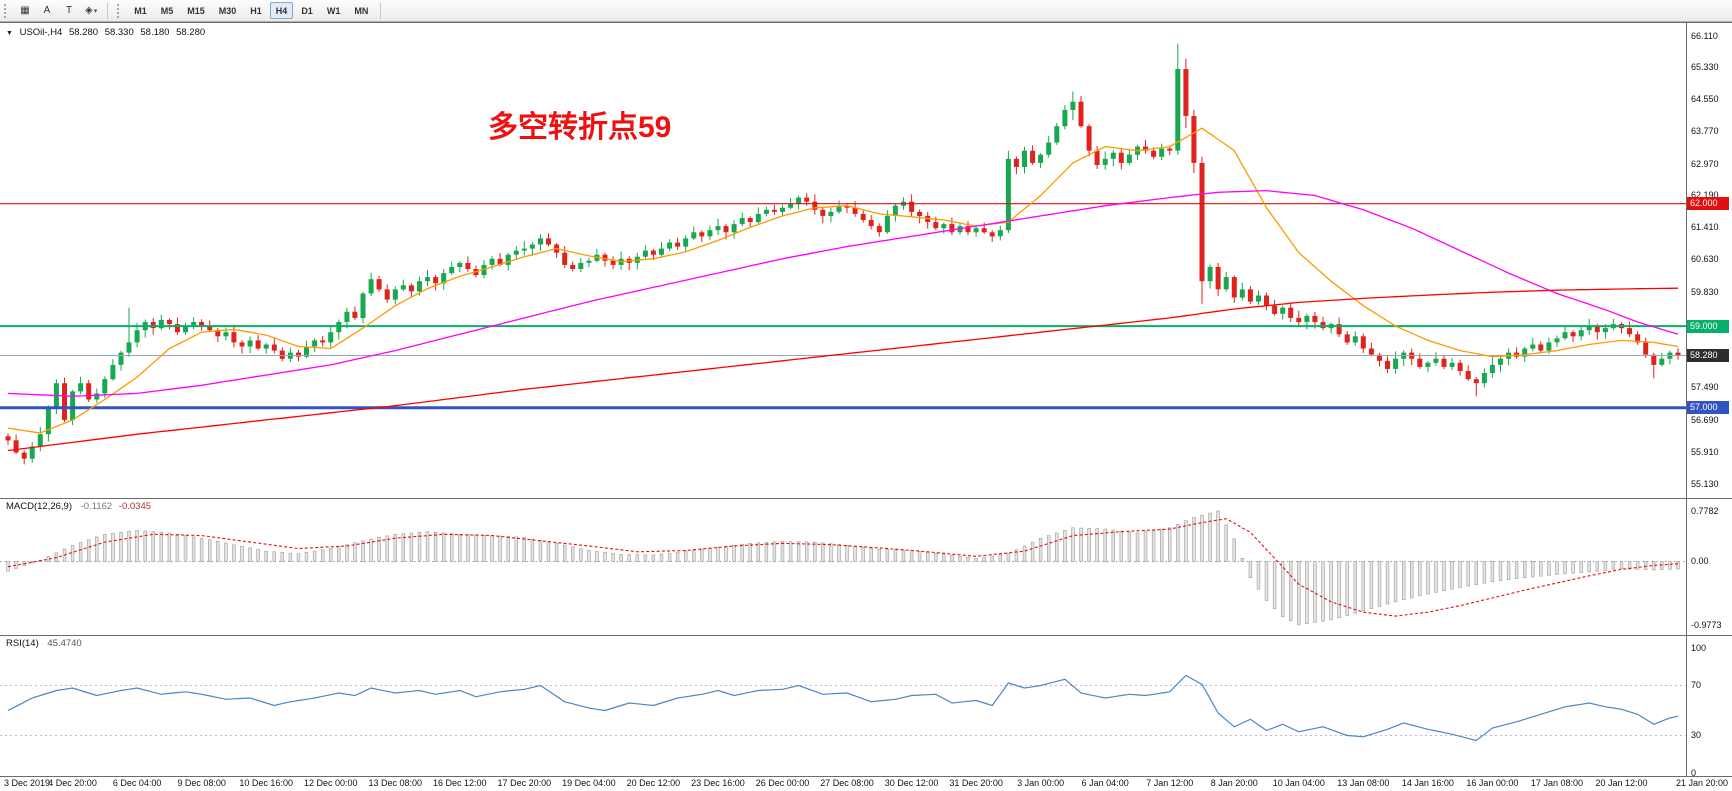 Image resolution: width=1732 pixels, height=791 pixels. What do you see at coordinates (1705, 419) in the screenshot?
I see `y-axis-tick: 56.690` at bounding box center [1705, 419].